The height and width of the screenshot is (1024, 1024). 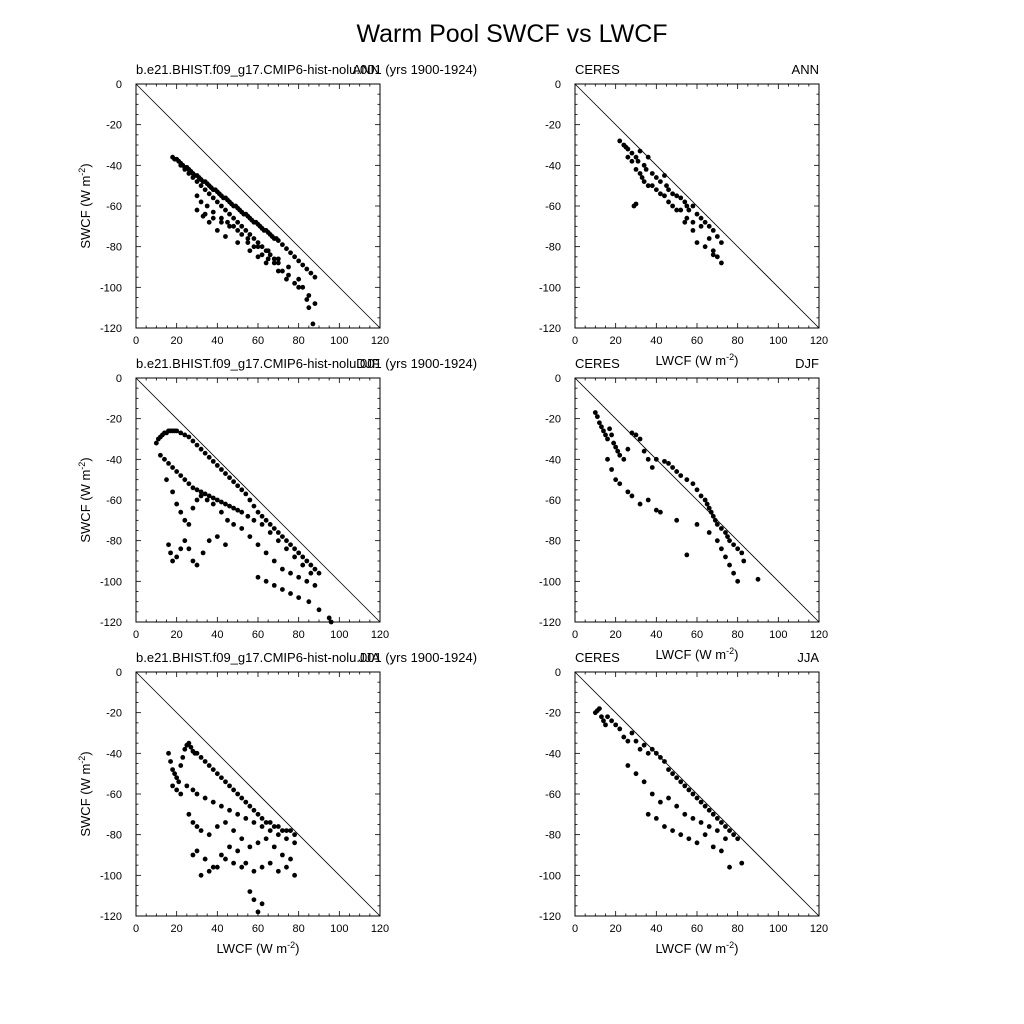 I want to click on x-tick-label: 0, so click(x=575, y=929).